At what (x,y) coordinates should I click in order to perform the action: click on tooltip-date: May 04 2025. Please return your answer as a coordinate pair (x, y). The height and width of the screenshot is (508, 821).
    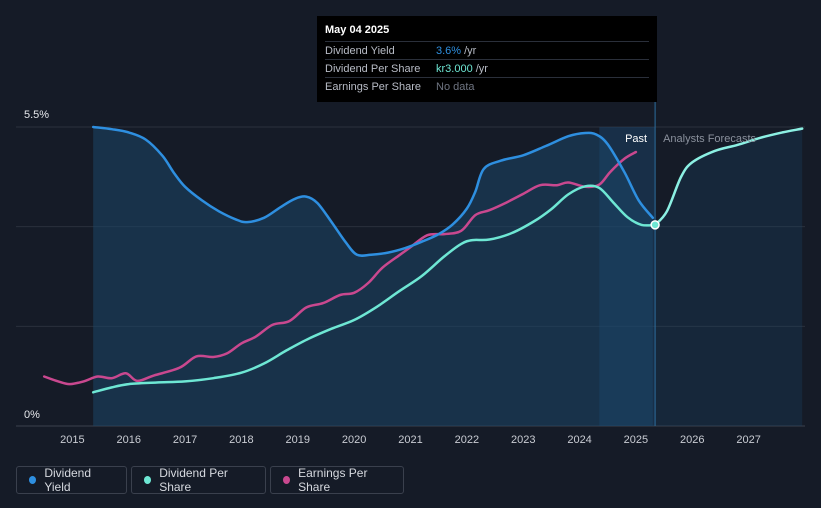
    Looking at the image, I should click on (487, 33).